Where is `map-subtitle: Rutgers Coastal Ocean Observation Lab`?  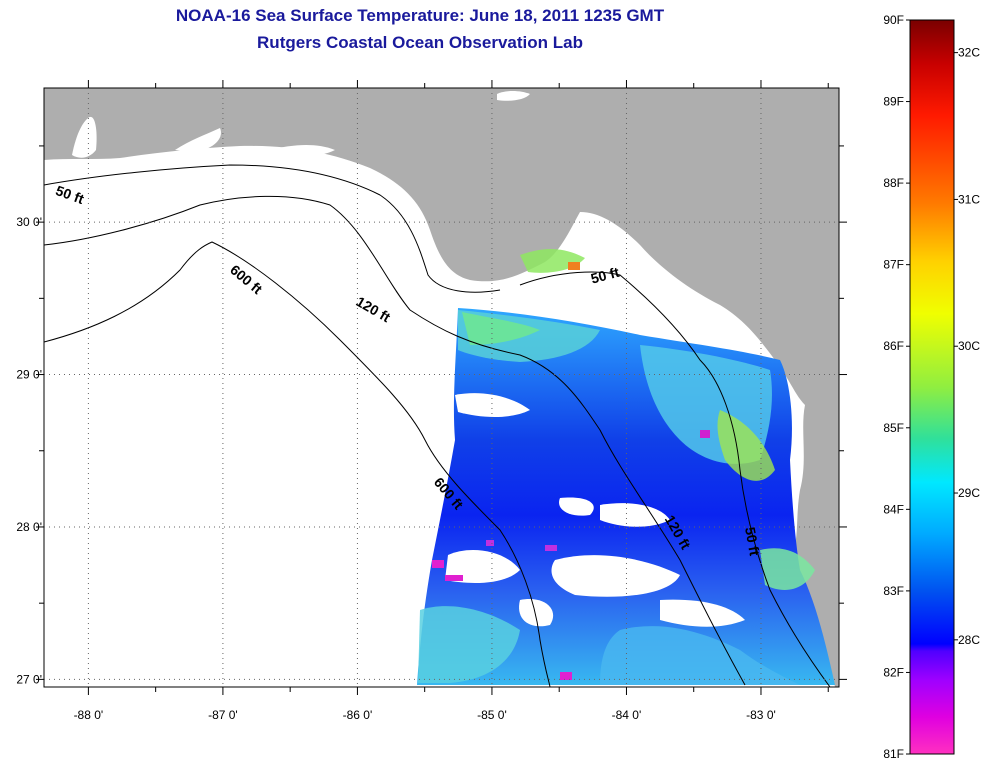 map-subtitle: Rutgers Coastal Ocean Observation Lab is located at coordinates (420, 42).